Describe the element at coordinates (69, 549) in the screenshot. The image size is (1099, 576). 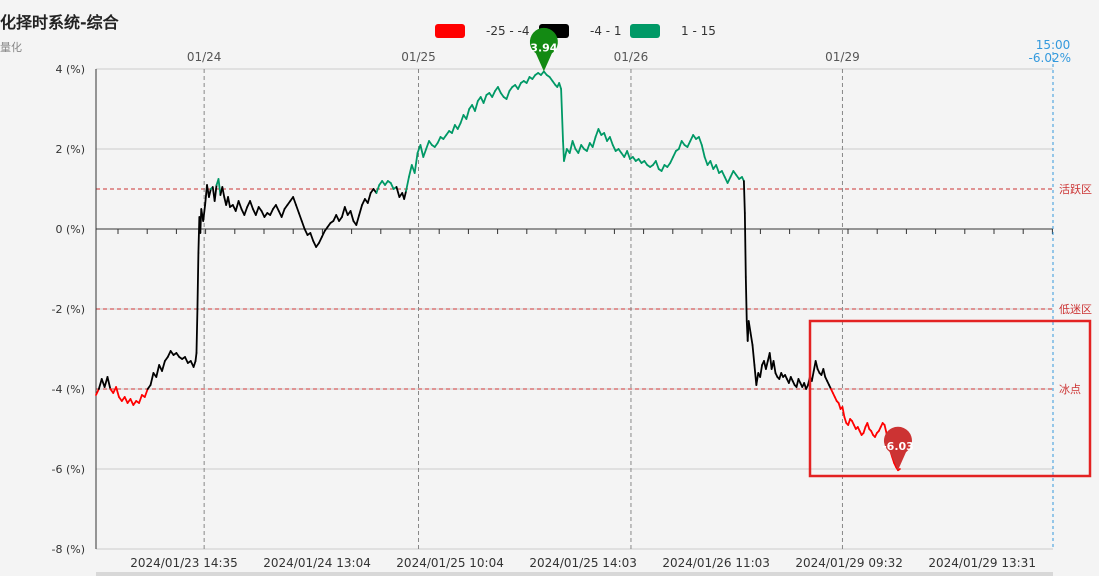
I see `y-tick-label: -8 (%)` at that location.